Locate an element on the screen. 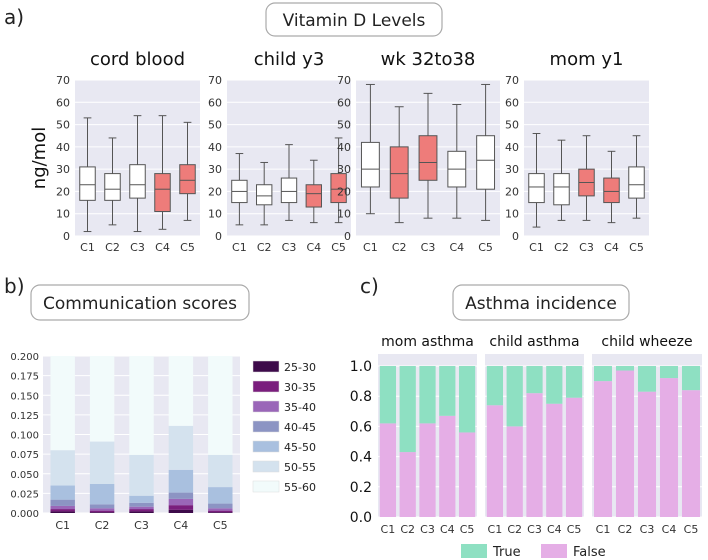  legend-label: 30-35 is located at coordinates (300, 387).